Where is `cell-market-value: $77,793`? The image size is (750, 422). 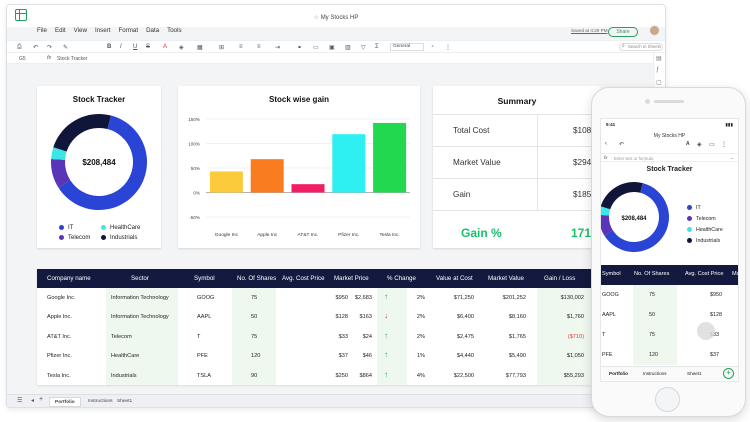
cell-market-value: $77,793 is located at coordinates (515, 375).